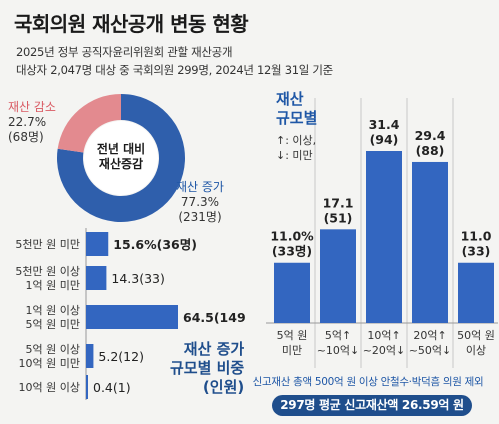 The width and height of the screenshot is (499, 424). Describe the element at coordinates (47, 244) in the screenshot. I see `bar-category-label: 5천만 원 미만` at that location.